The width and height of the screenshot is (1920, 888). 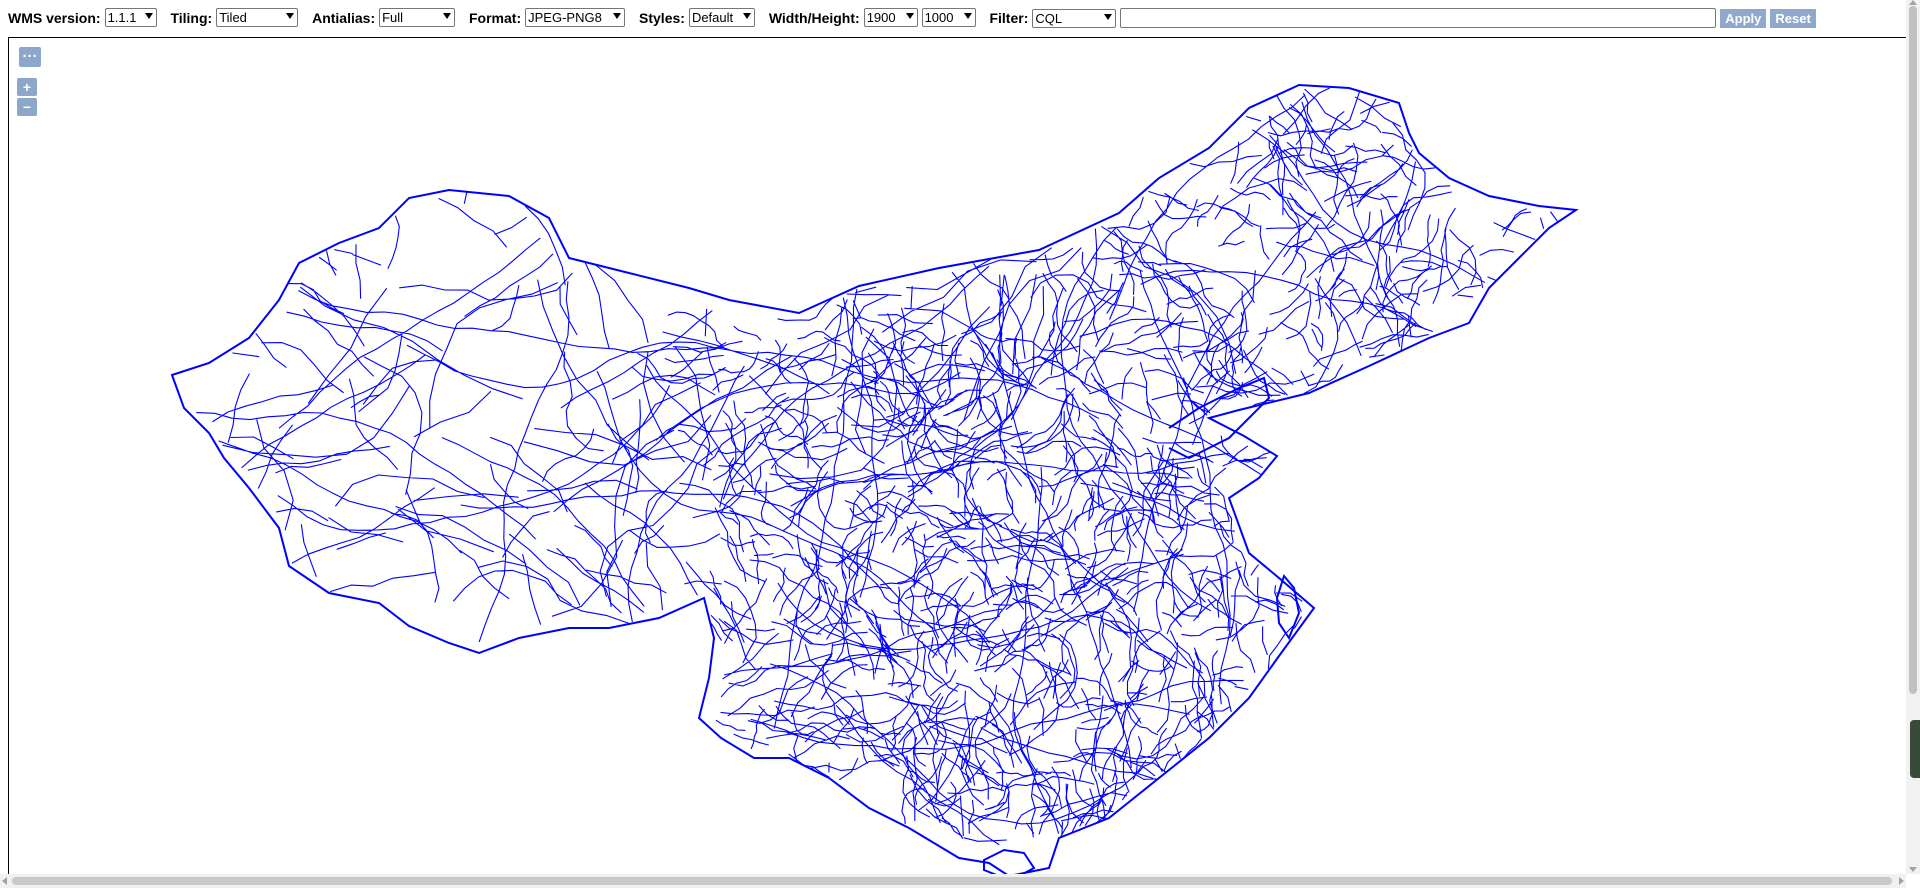 What do you see at coordinates (417, 17) in the screenshot?
I see `antialias-select: Full` at bounding box center [417, 17].